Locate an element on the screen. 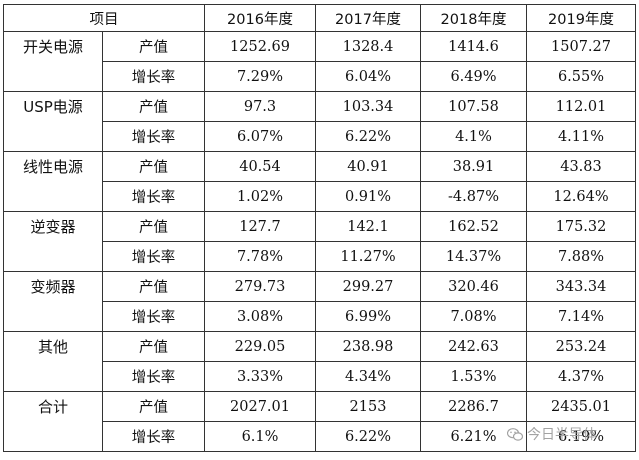 This screenshot has height=460, width=639. value-cell: 1252.69 is located at coordinates (260, 46).